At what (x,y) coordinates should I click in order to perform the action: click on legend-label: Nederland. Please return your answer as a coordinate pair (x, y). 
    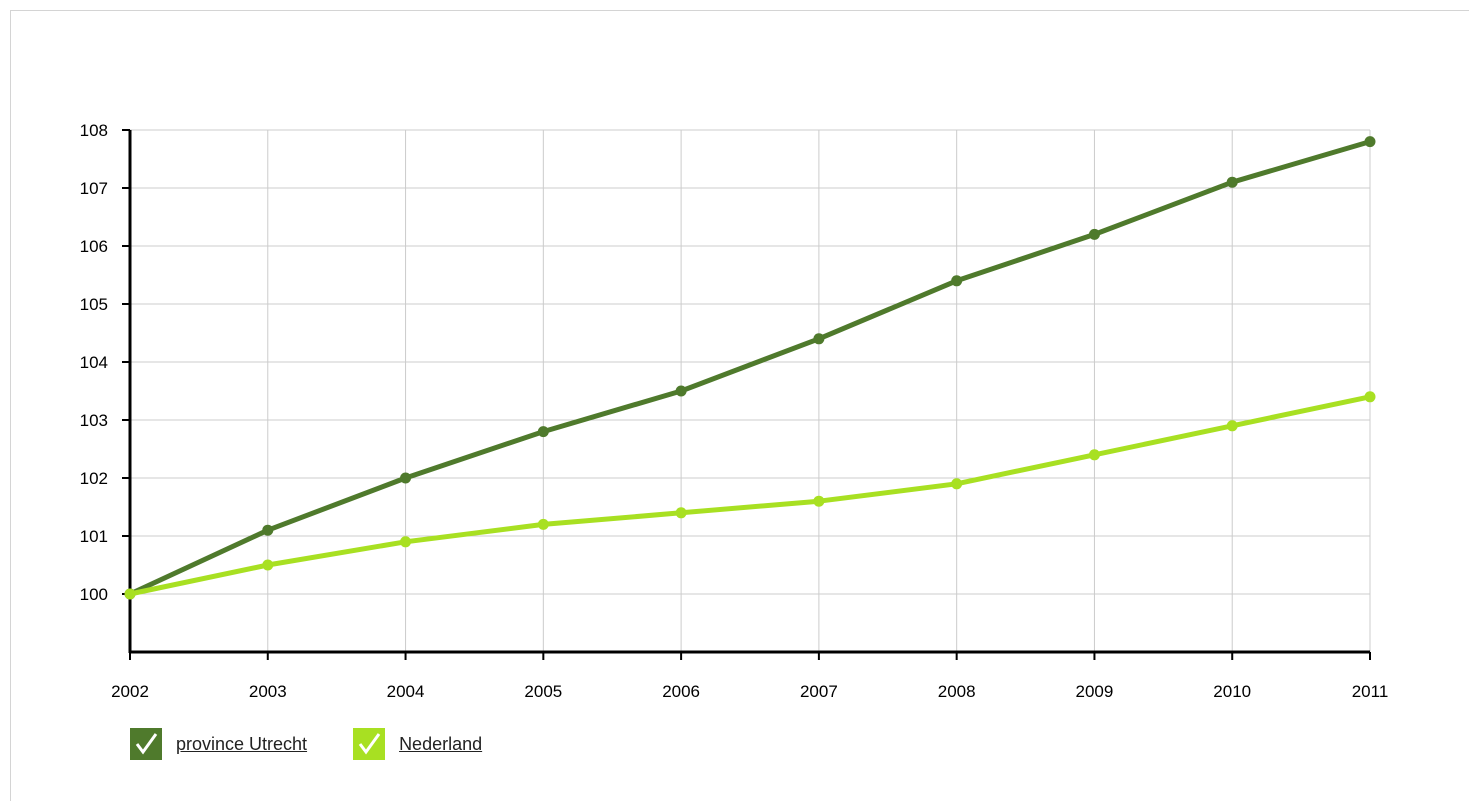
    Looking at the image, I should click on (441, 743).